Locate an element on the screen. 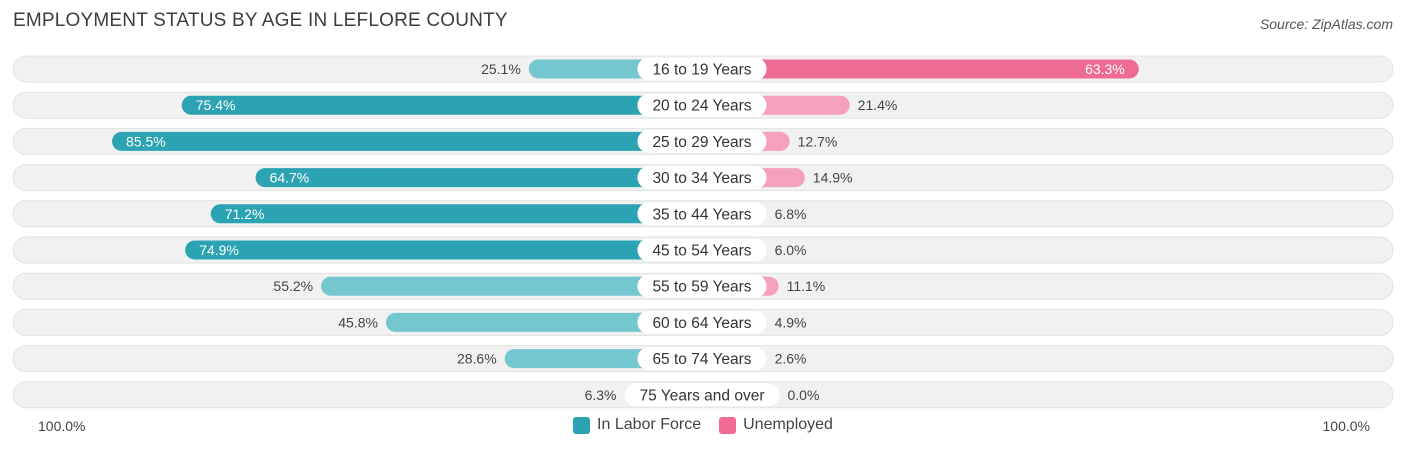 The height and width of the screenshot is (451, 1406). value-label-unemployed: 6.8% is located at coordinates (791, 214).